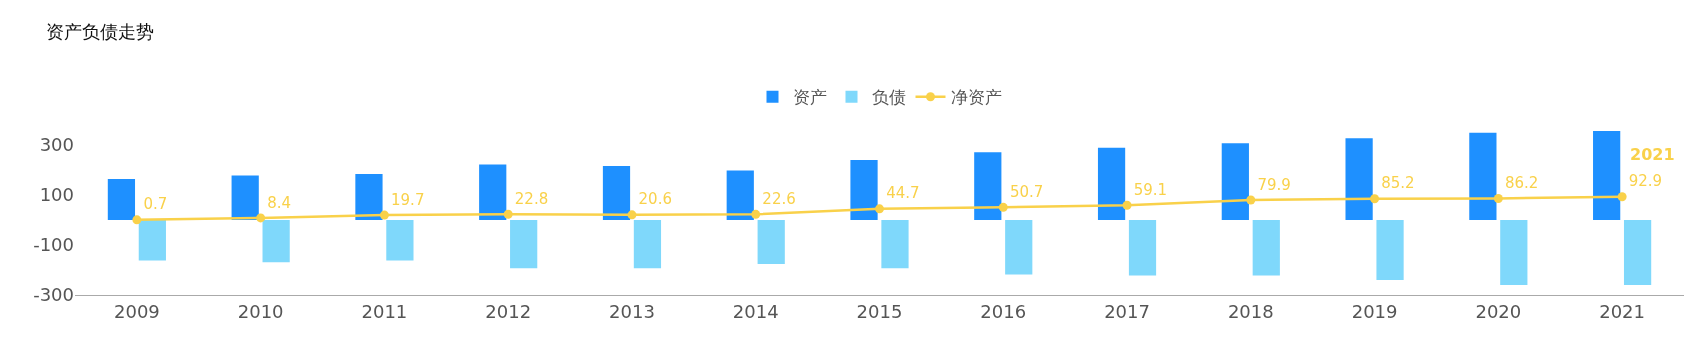  I want to click on x-tick-label: 2009, so click(136, 311).